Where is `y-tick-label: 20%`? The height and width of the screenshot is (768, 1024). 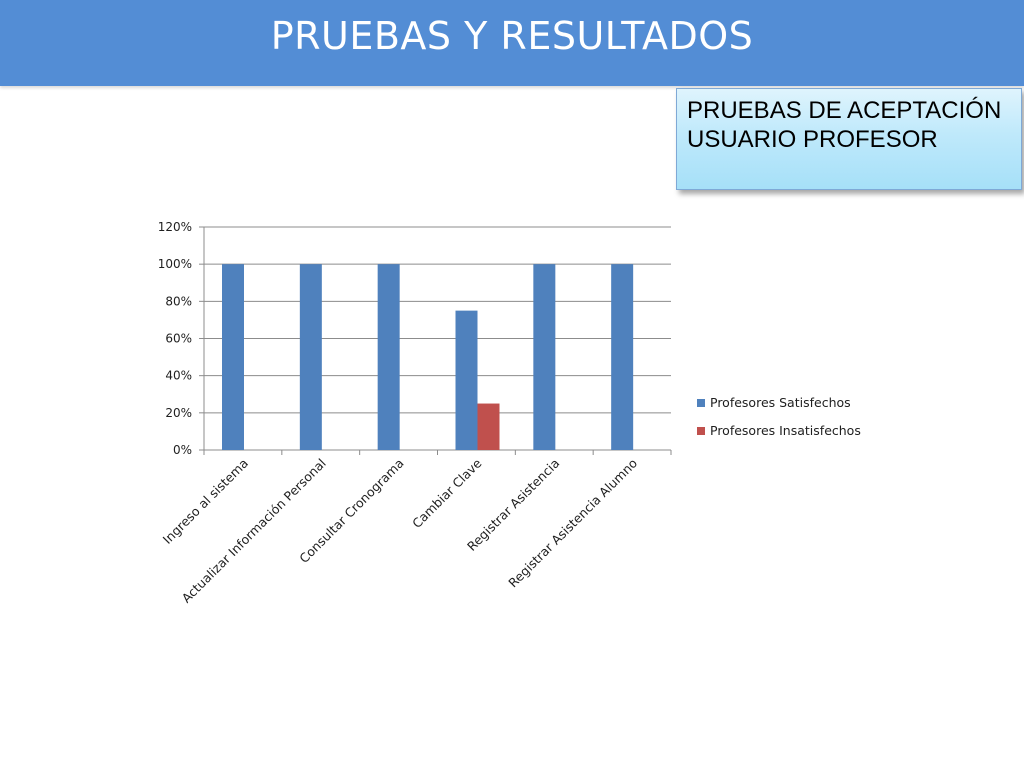
y-tick-label: 20% is located at coordinates (178, 413).